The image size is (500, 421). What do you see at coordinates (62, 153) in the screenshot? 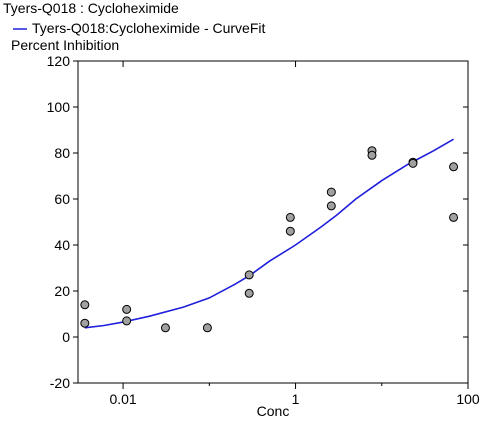
I see `y-tick-label: 80` at bounding box center [62, 153].